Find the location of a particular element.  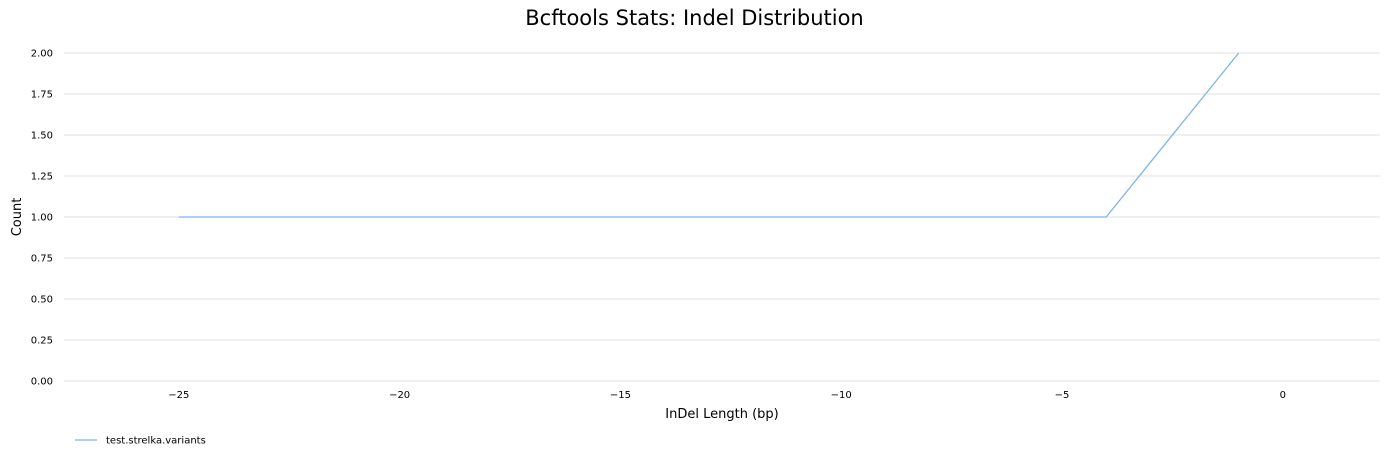

legend-item-label: test.strelka.variants is located at coordinates (156, 441).